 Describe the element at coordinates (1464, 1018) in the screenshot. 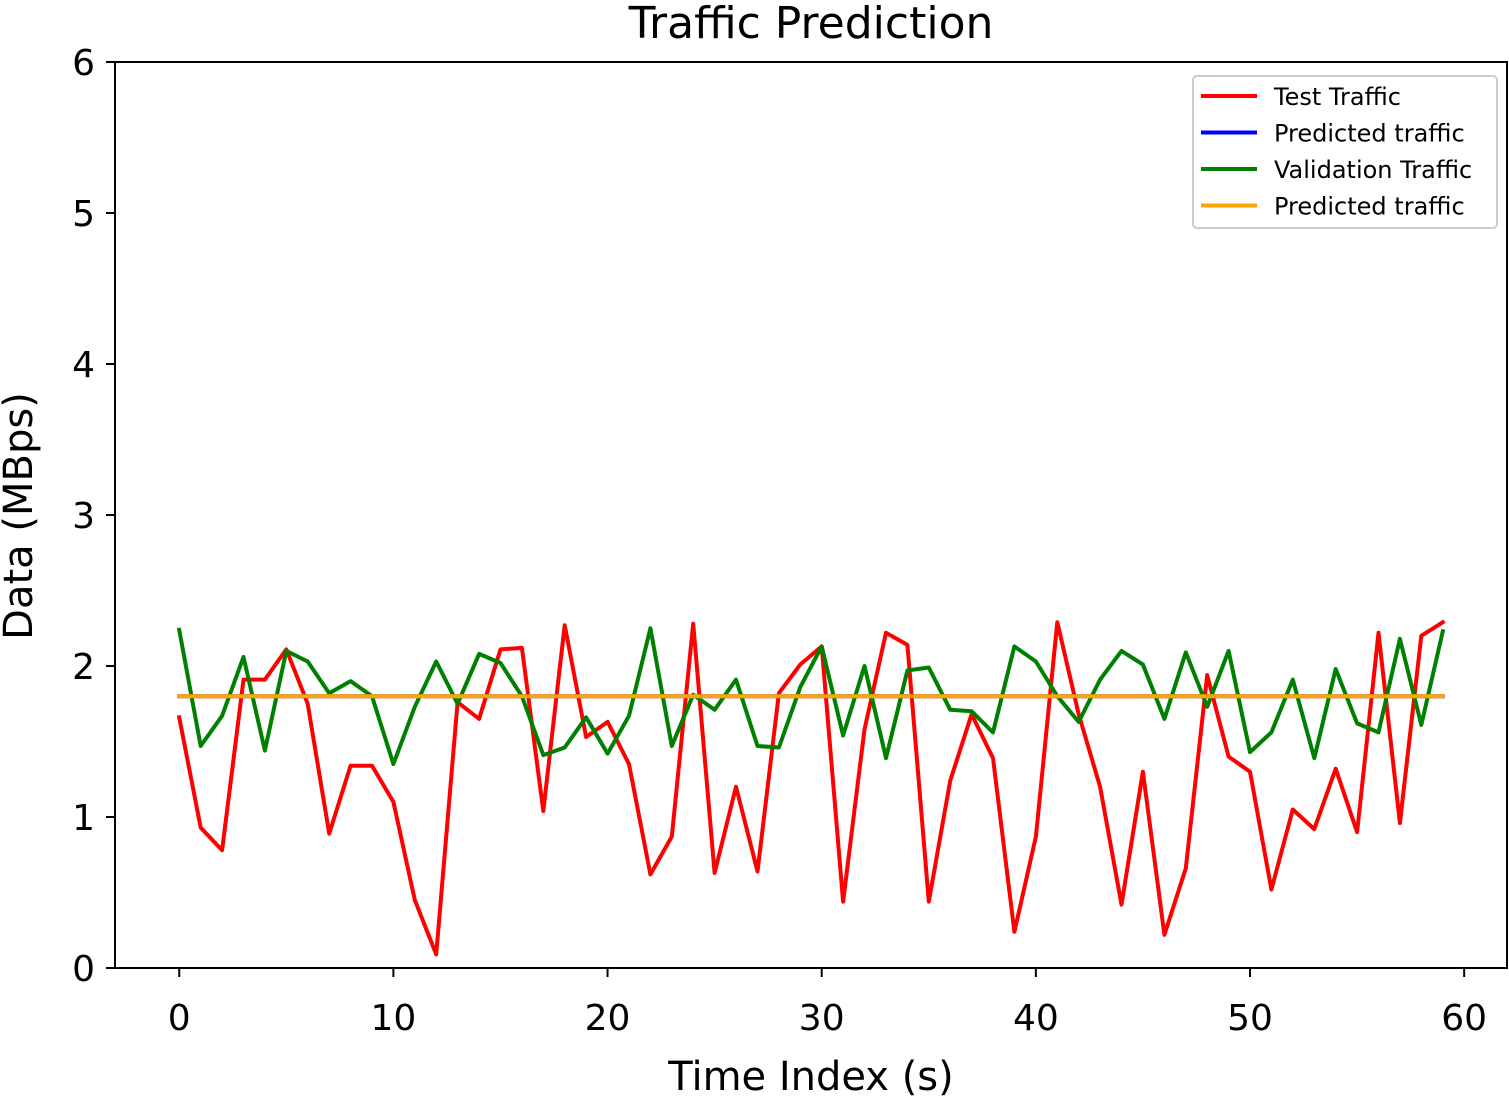

I see `x-tick-label-6: 60` at that location.